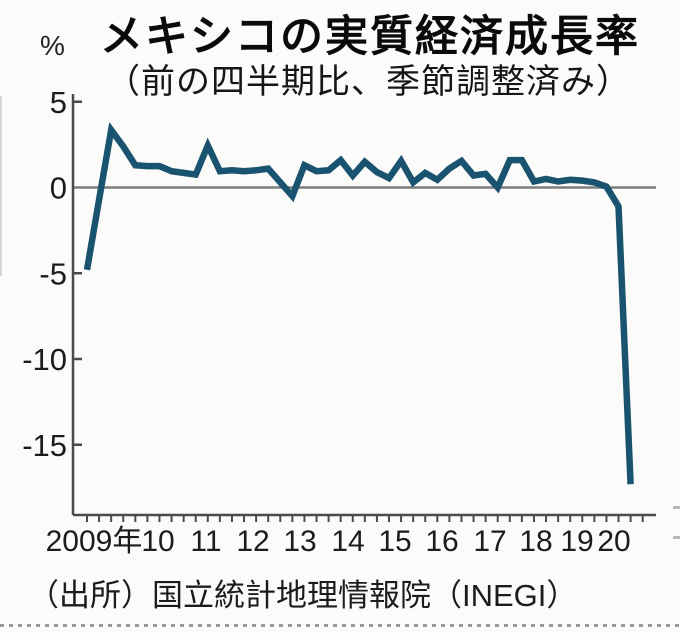 This screenshot has height=633, width=680. I want to click on x-tick-label: 13, so click(299, 541).